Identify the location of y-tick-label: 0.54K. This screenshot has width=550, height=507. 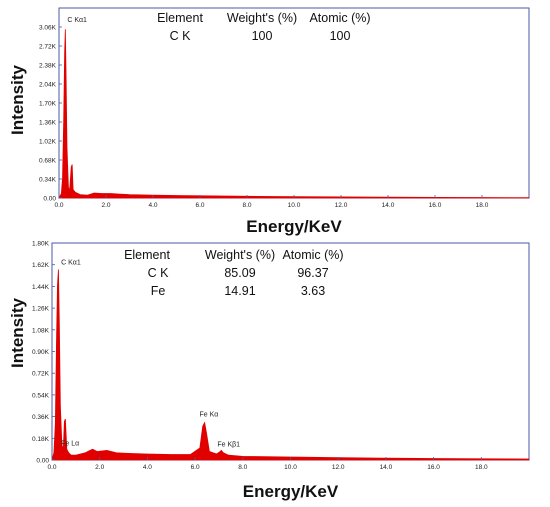
(41, 395).